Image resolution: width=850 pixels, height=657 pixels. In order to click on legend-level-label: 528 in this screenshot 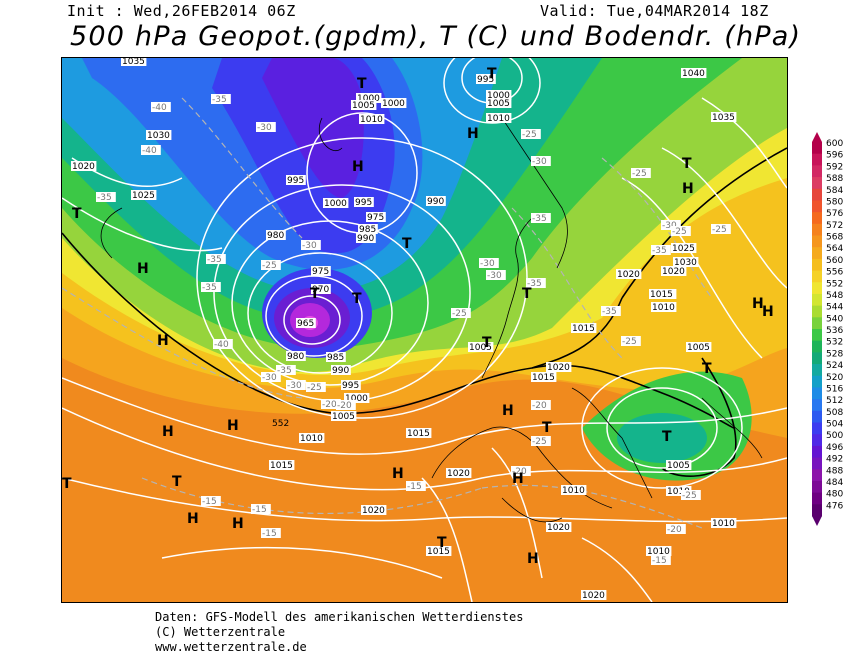, I will do `click(834, 354)`.